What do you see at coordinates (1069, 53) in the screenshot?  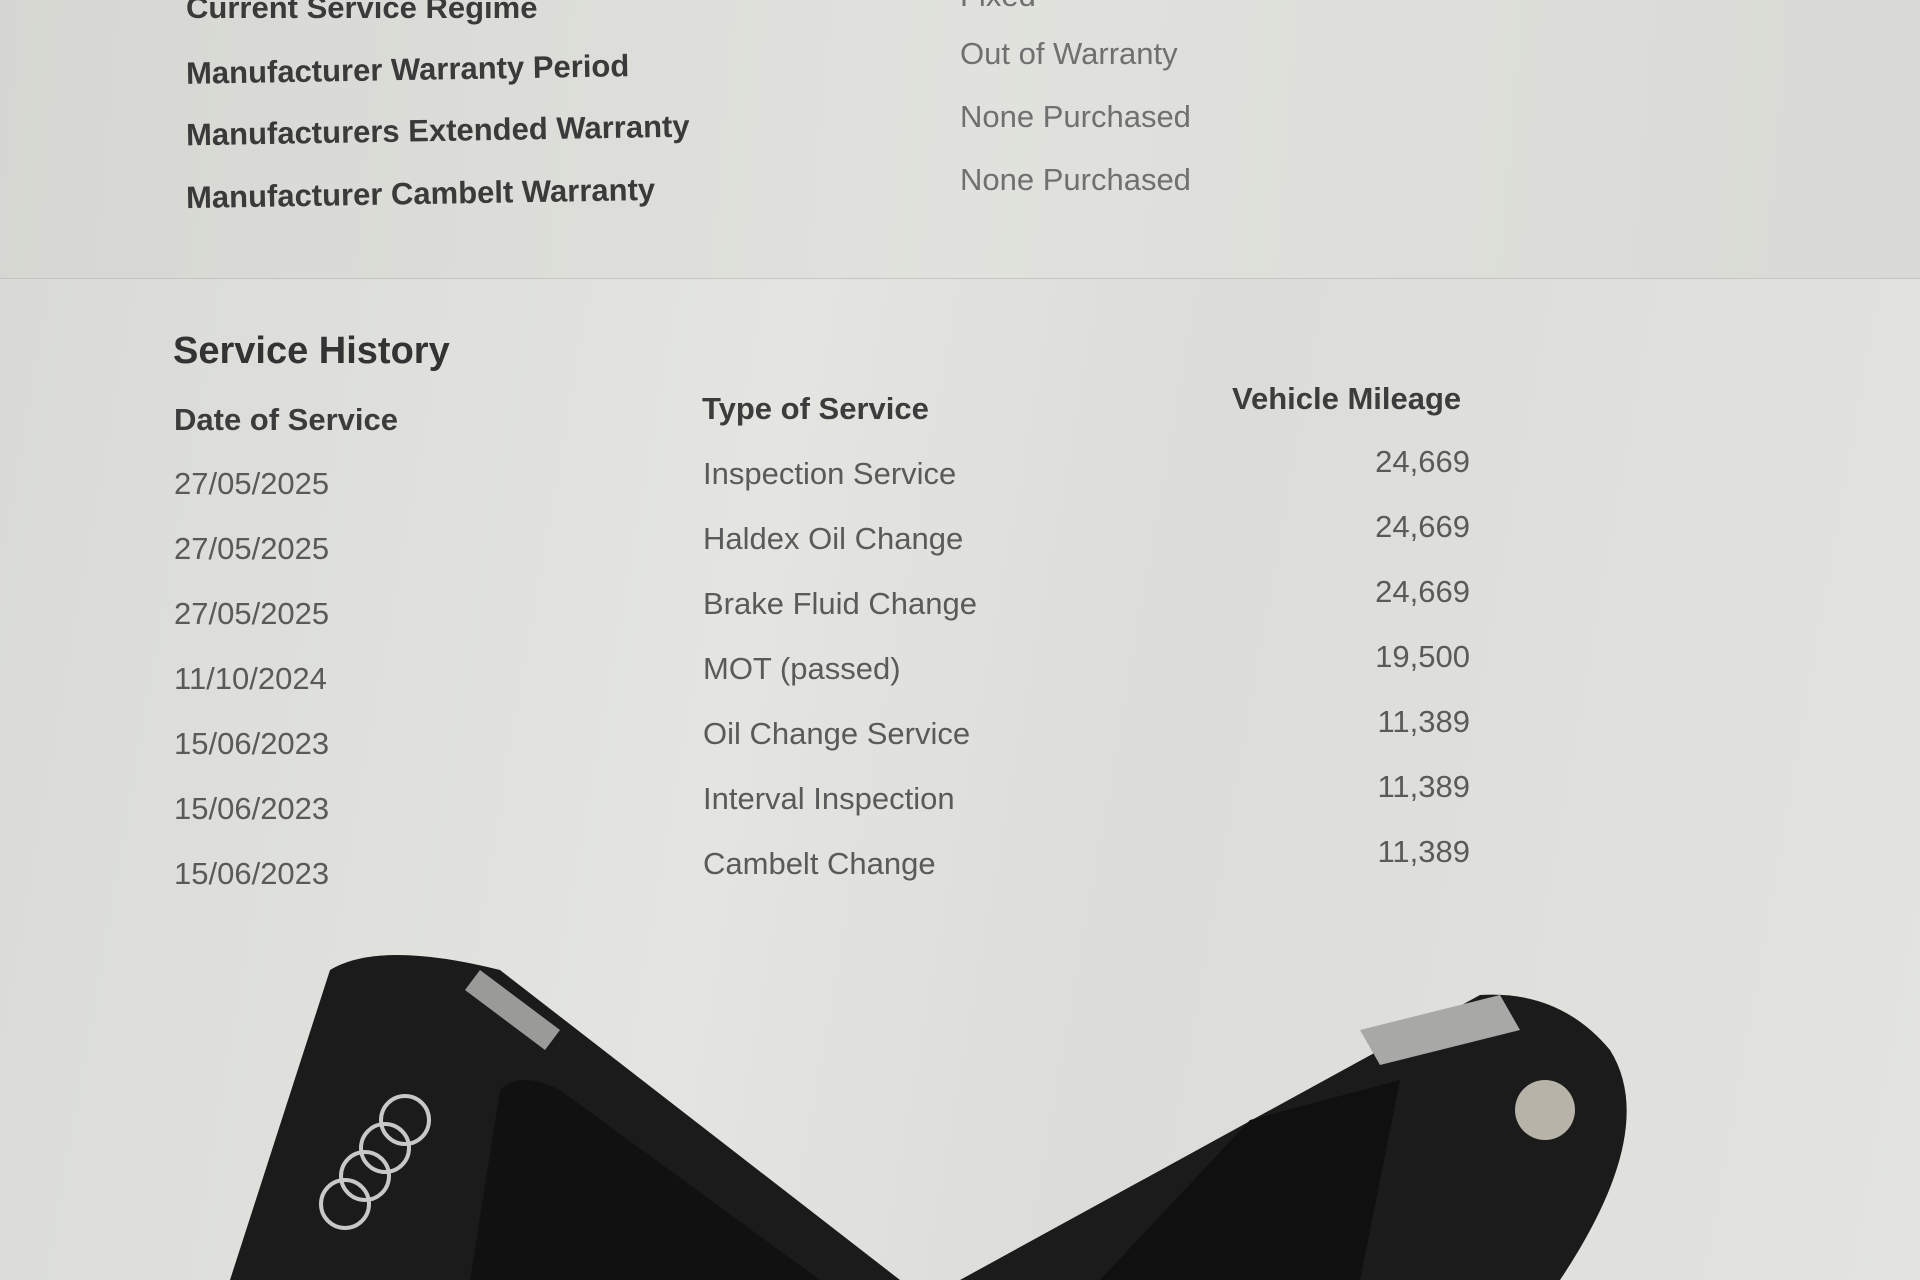 I see `warranty-value: Out of Warranty` at bounding box center [1069, 53].